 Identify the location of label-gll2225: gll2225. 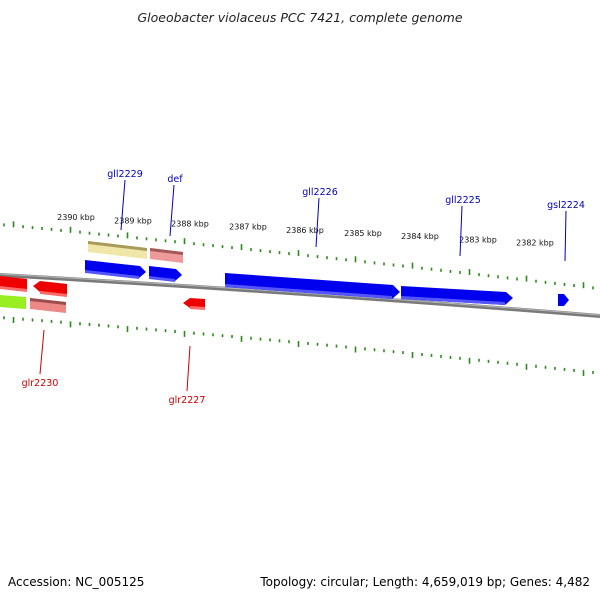
(463, 226).